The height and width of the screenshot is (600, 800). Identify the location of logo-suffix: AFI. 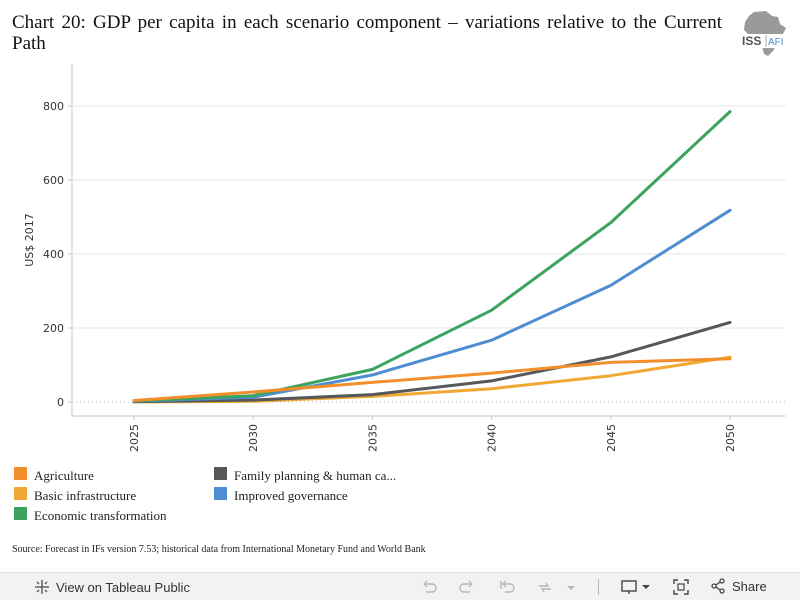
(776, 42).